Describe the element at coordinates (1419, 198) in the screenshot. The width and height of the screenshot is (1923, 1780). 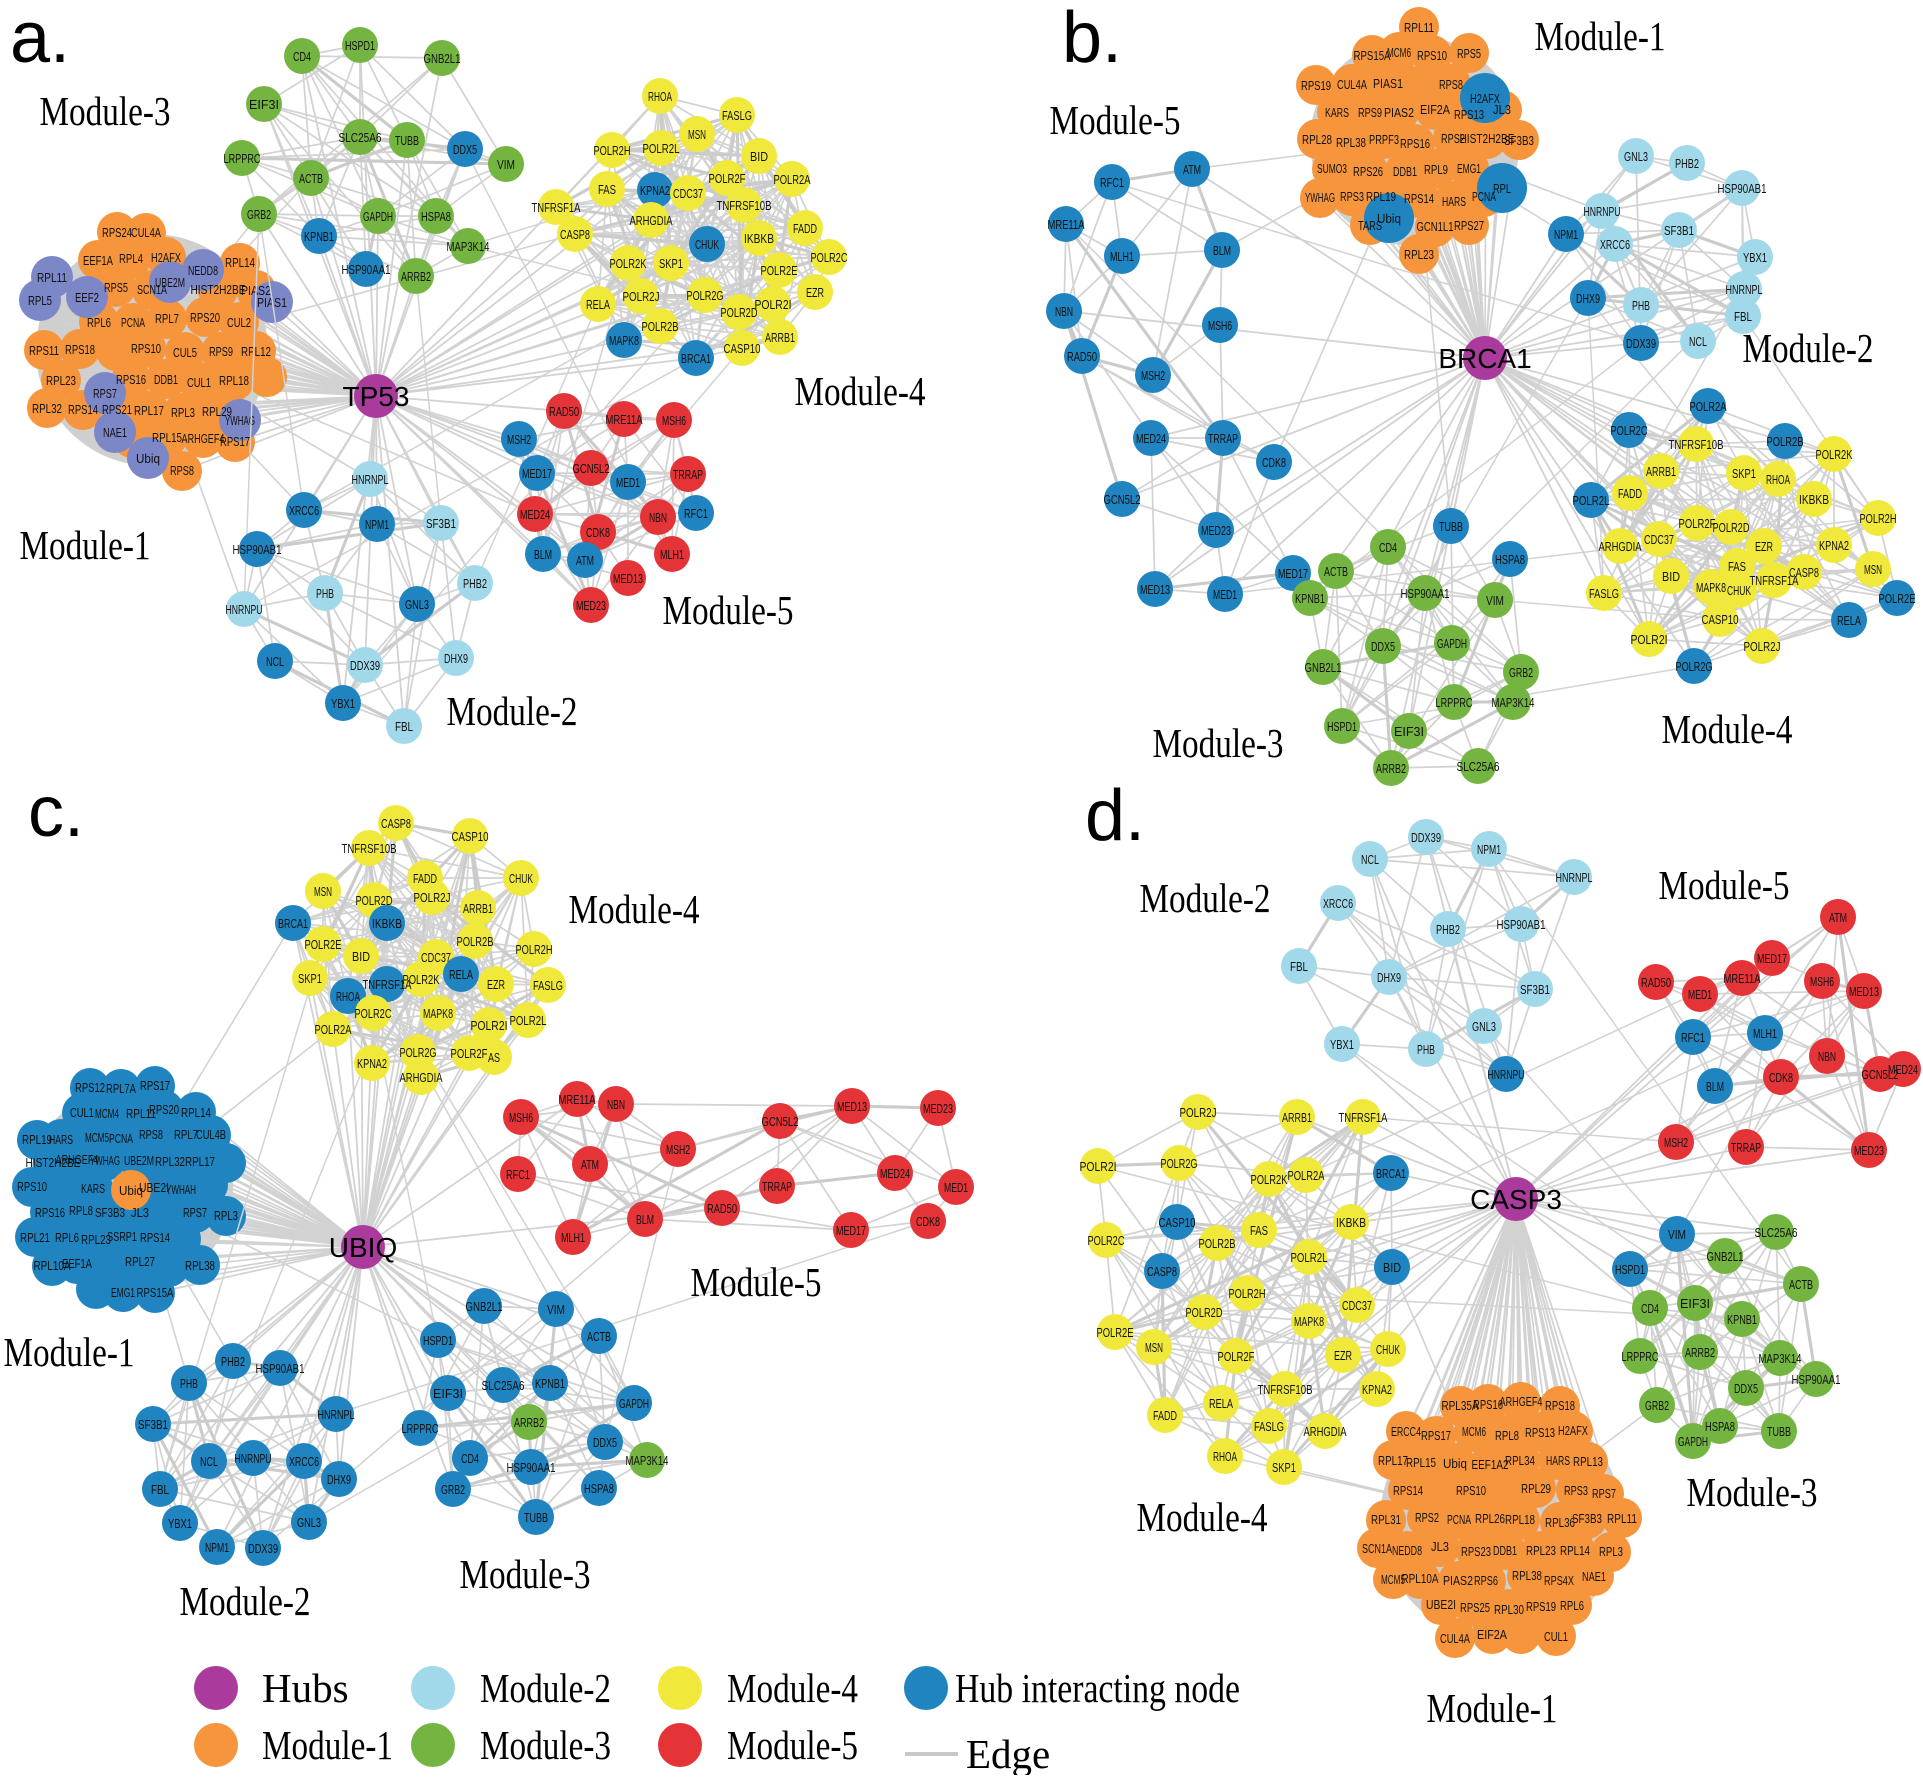
I see `svg-text: RPS14` at that location.